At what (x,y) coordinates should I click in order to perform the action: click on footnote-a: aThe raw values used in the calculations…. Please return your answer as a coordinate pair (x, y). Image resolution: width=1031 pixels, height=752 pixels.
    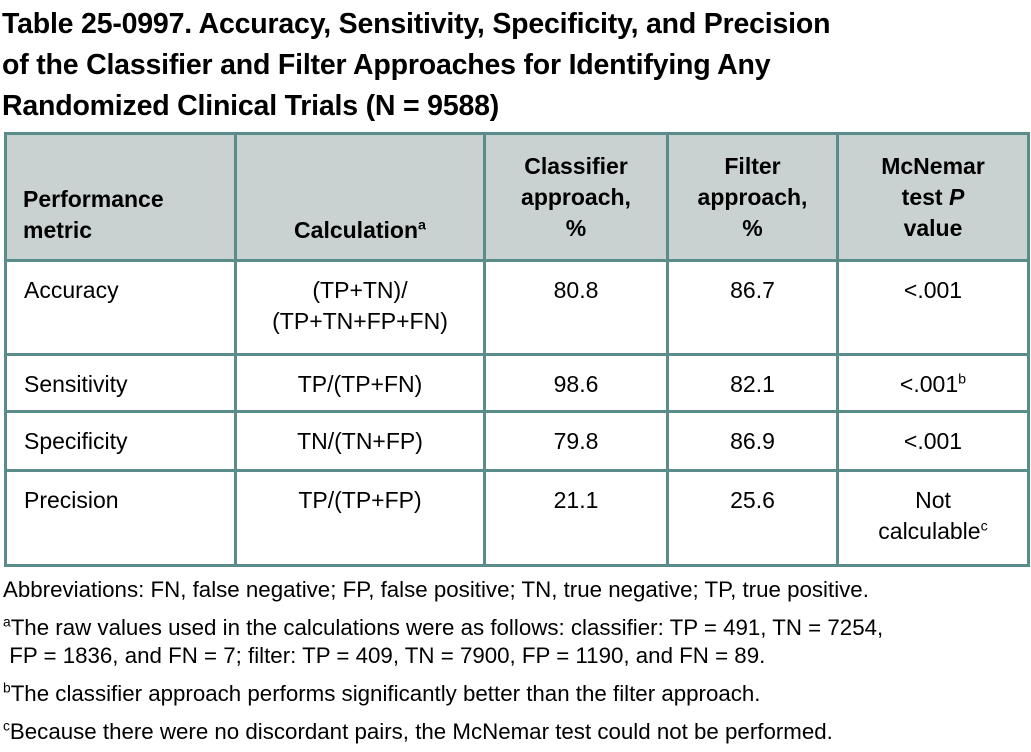
    Looking at the image, I should click on (517, 642).